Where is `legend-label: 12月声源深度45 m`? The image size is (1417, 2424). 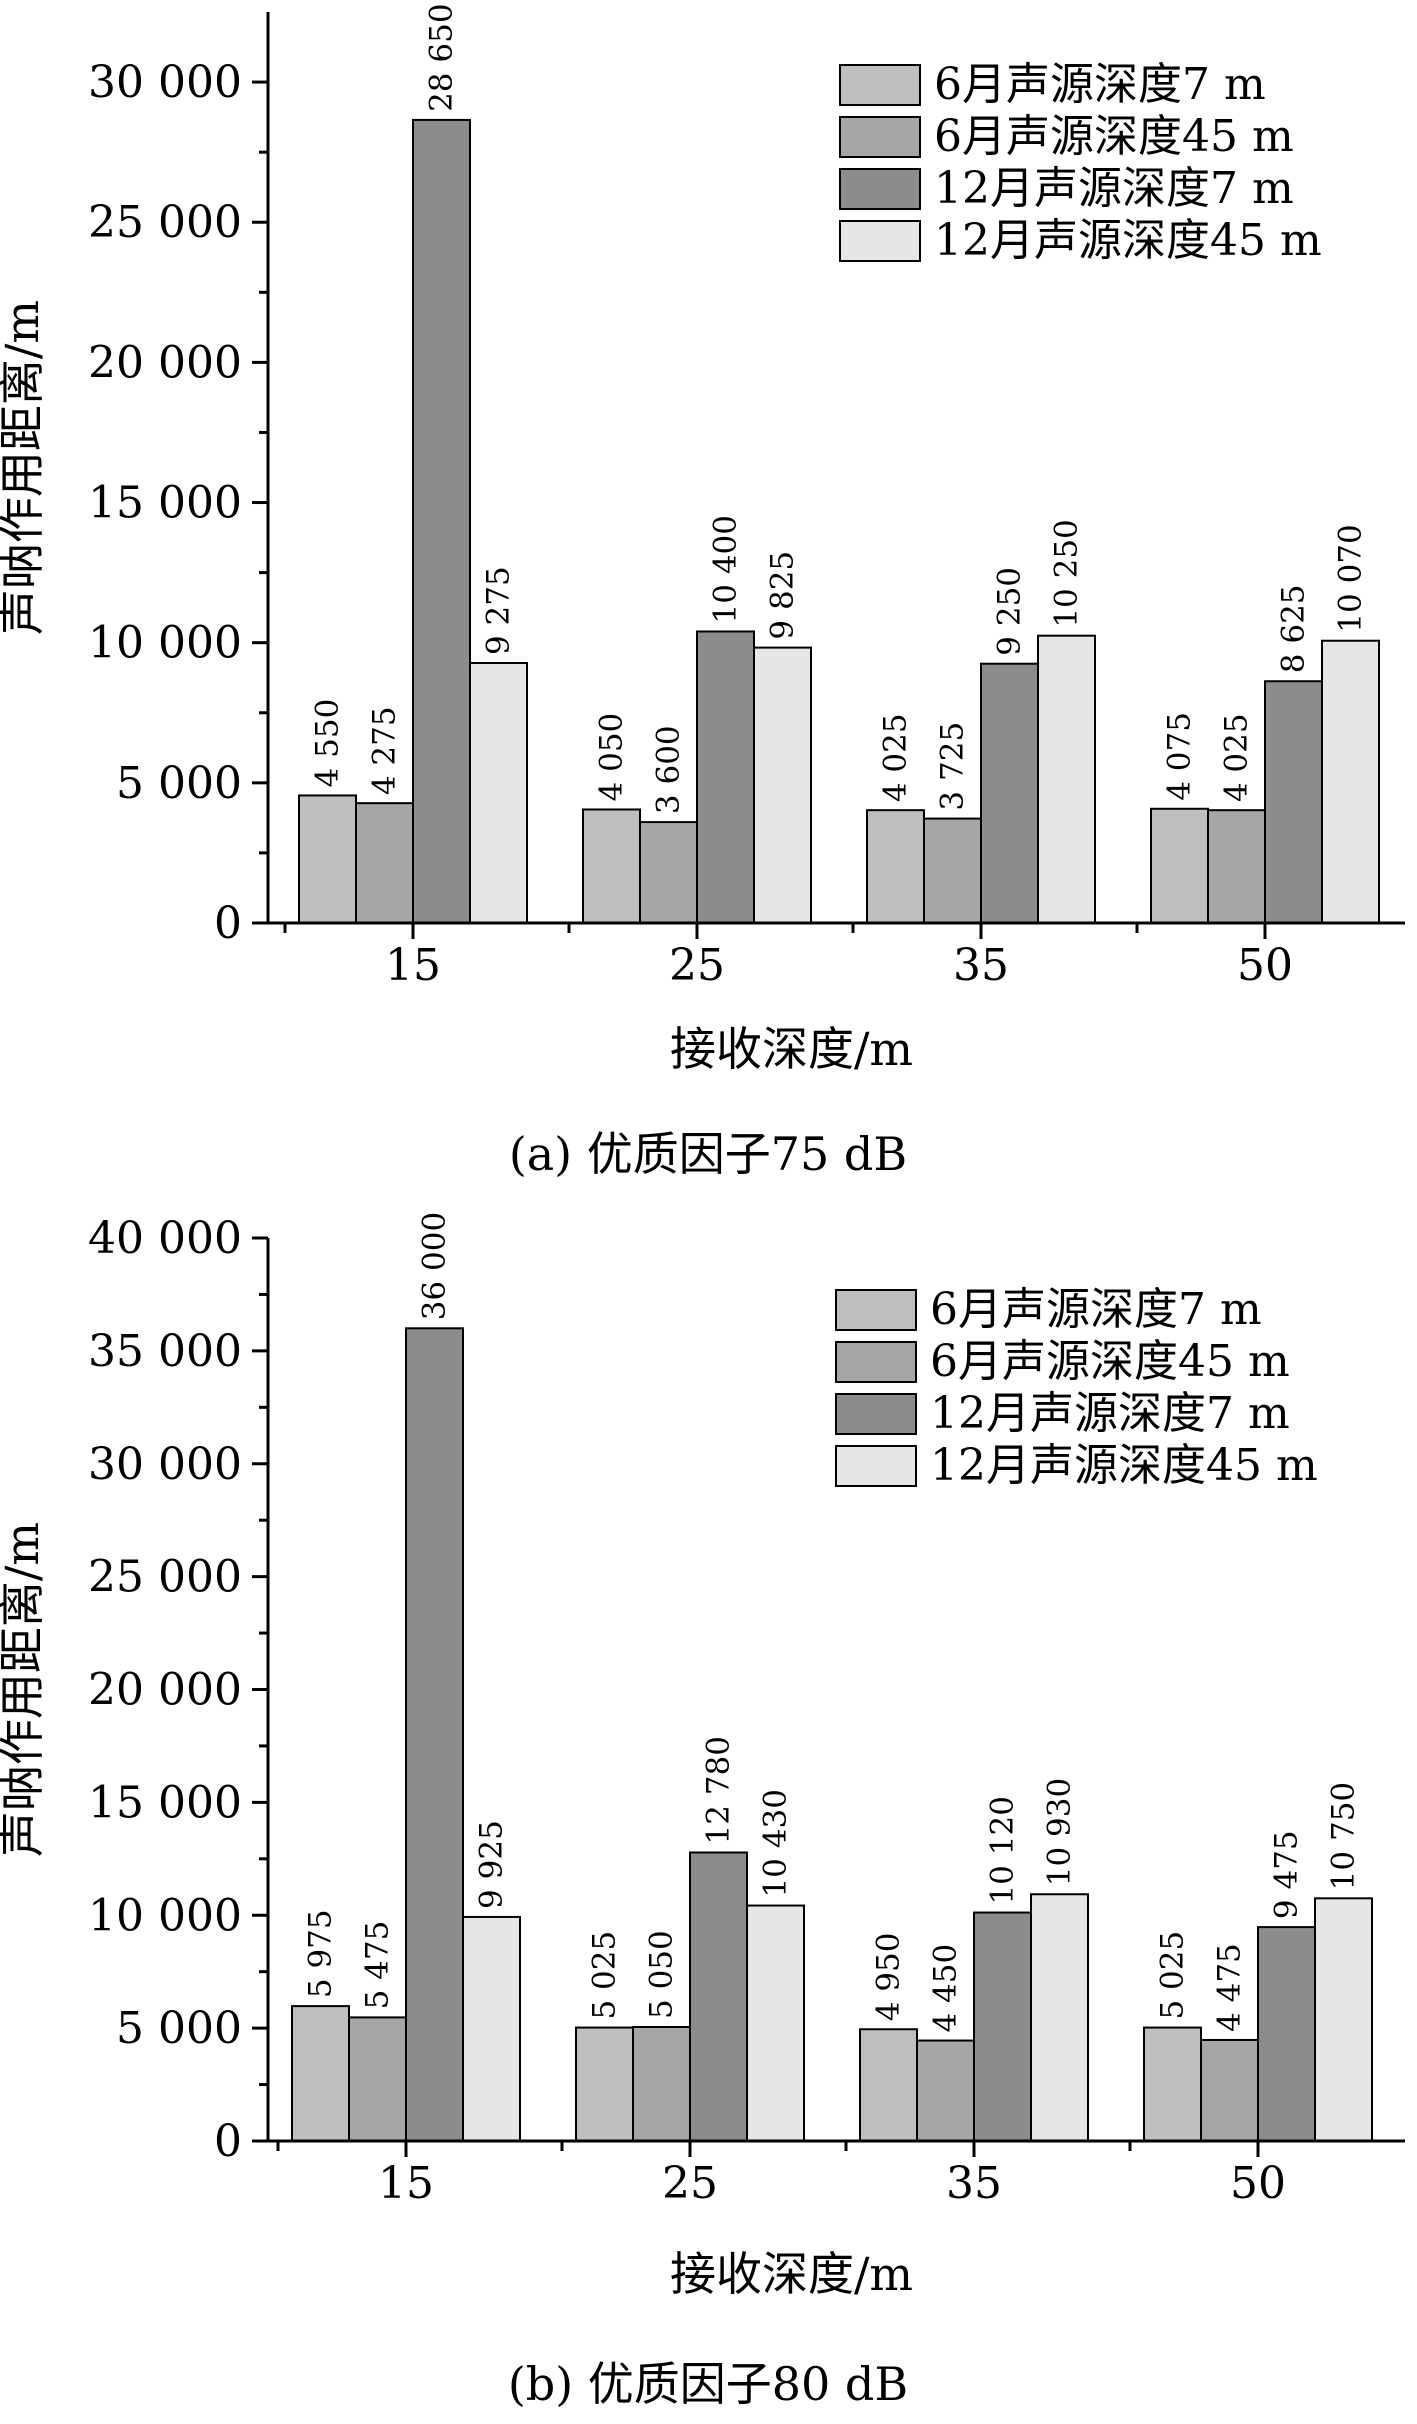 legend-label: 12月声源深度45 m is located at coordinates (1128, 240).